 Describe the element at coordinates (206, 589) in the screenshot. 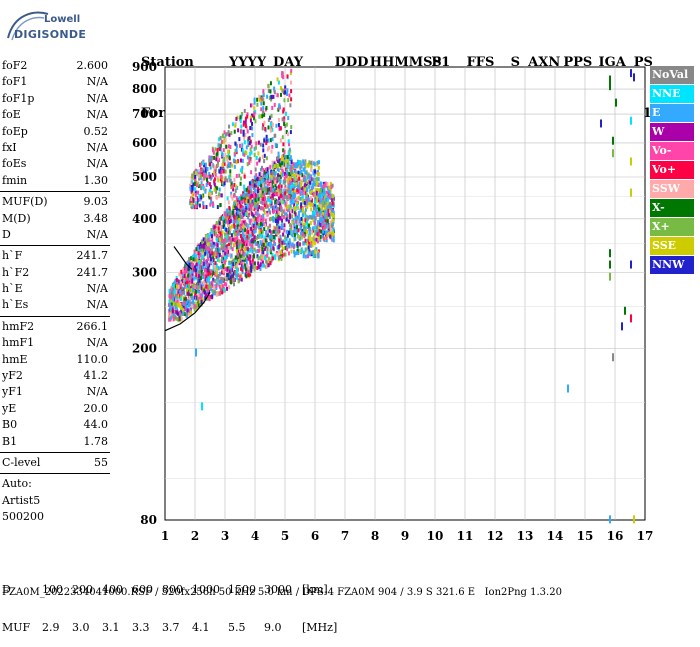

I see `distance-cell: 1000` at that location.